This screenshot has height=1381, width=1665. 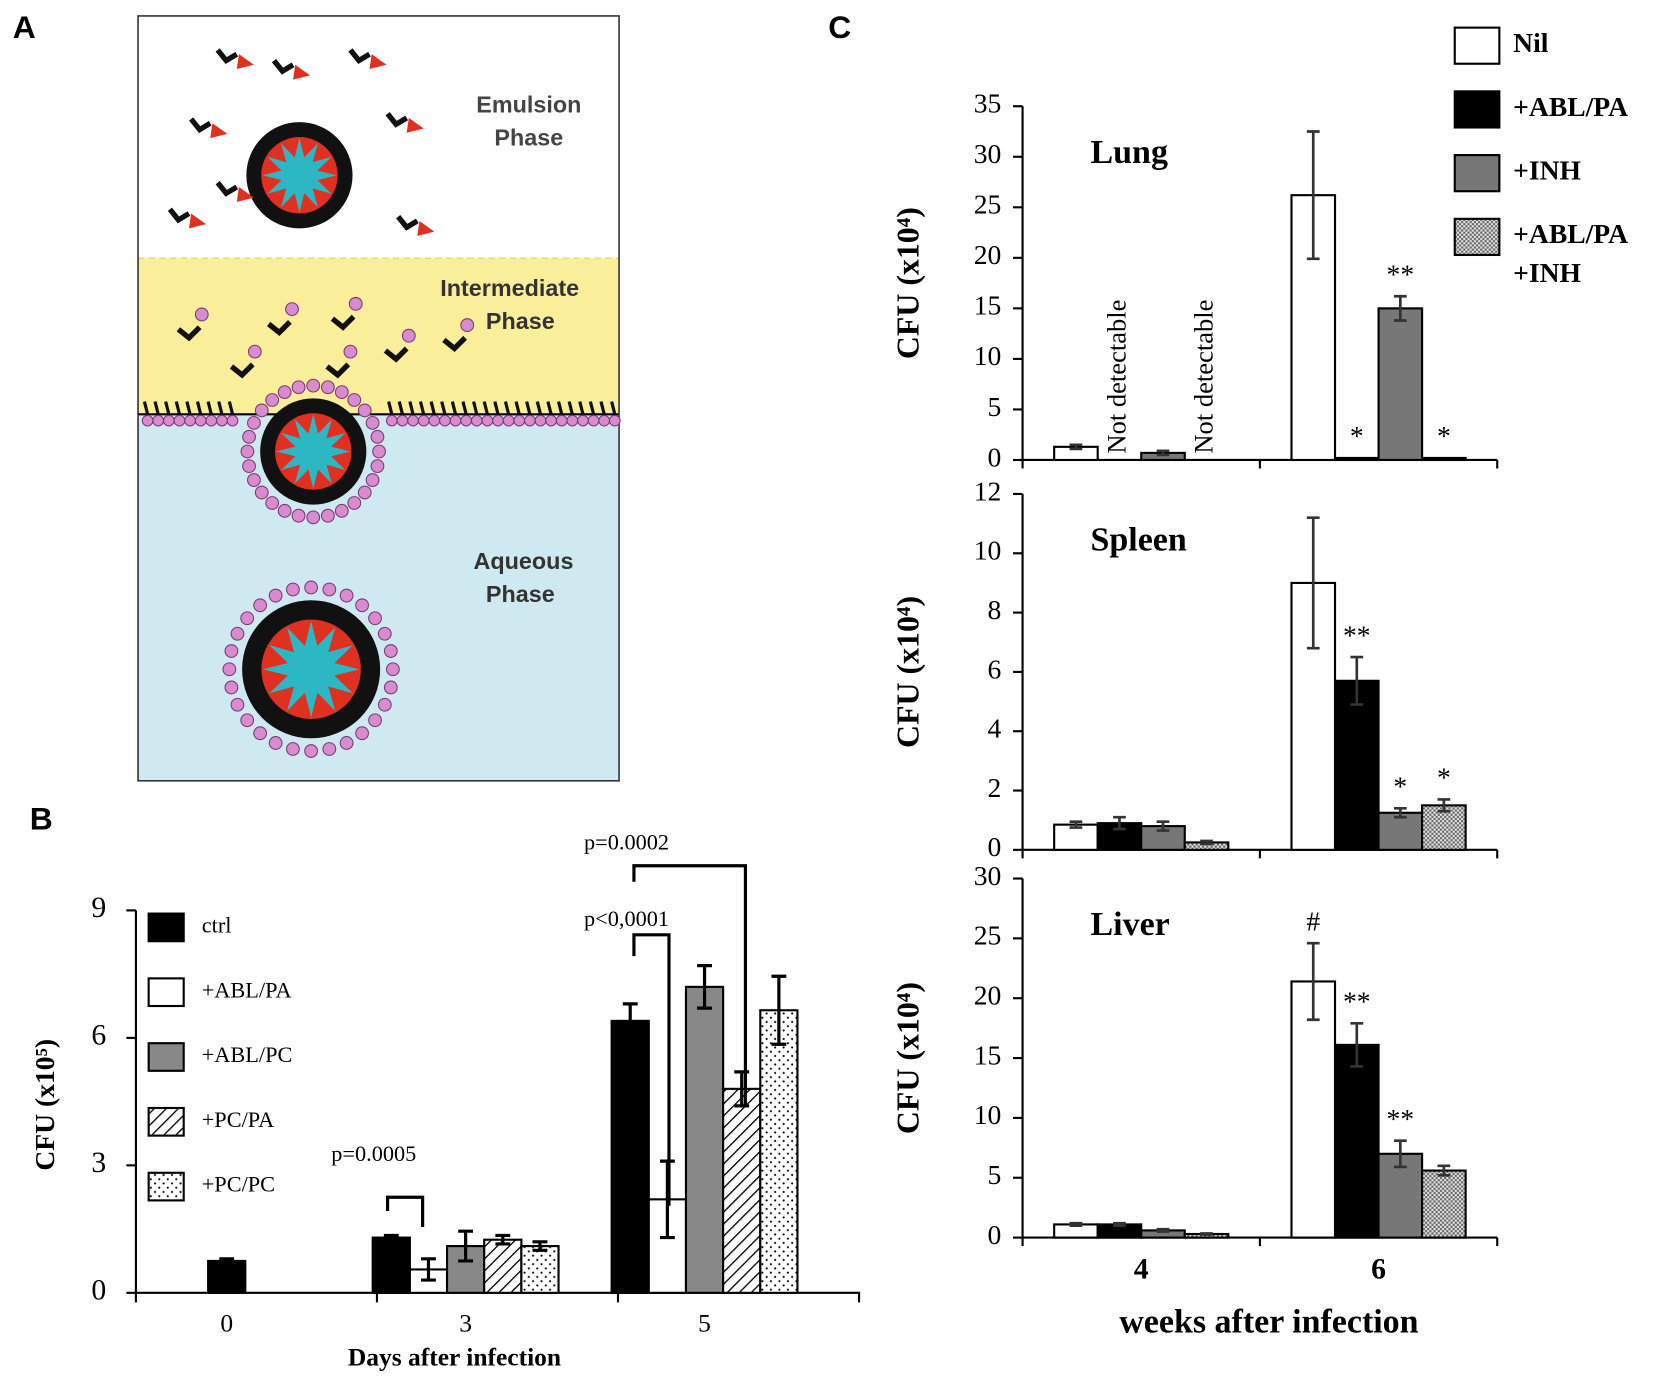 What do you see at coordinates (995, 406) in the screenshot?
I see `y-tick-label: 5` at bounding box center [995, 406].